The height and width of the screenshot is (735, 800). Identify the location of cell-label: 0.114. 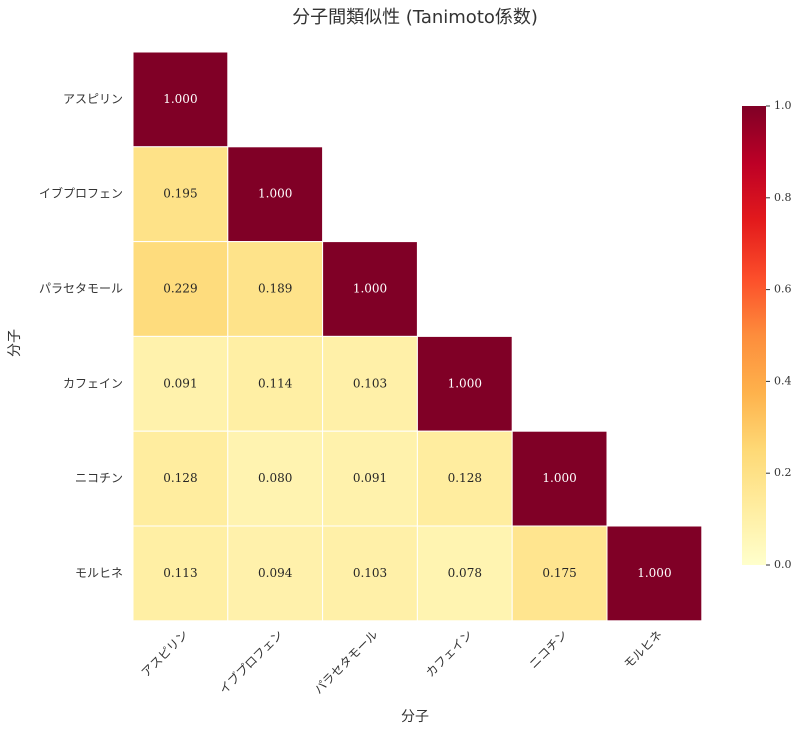
(275, 383).